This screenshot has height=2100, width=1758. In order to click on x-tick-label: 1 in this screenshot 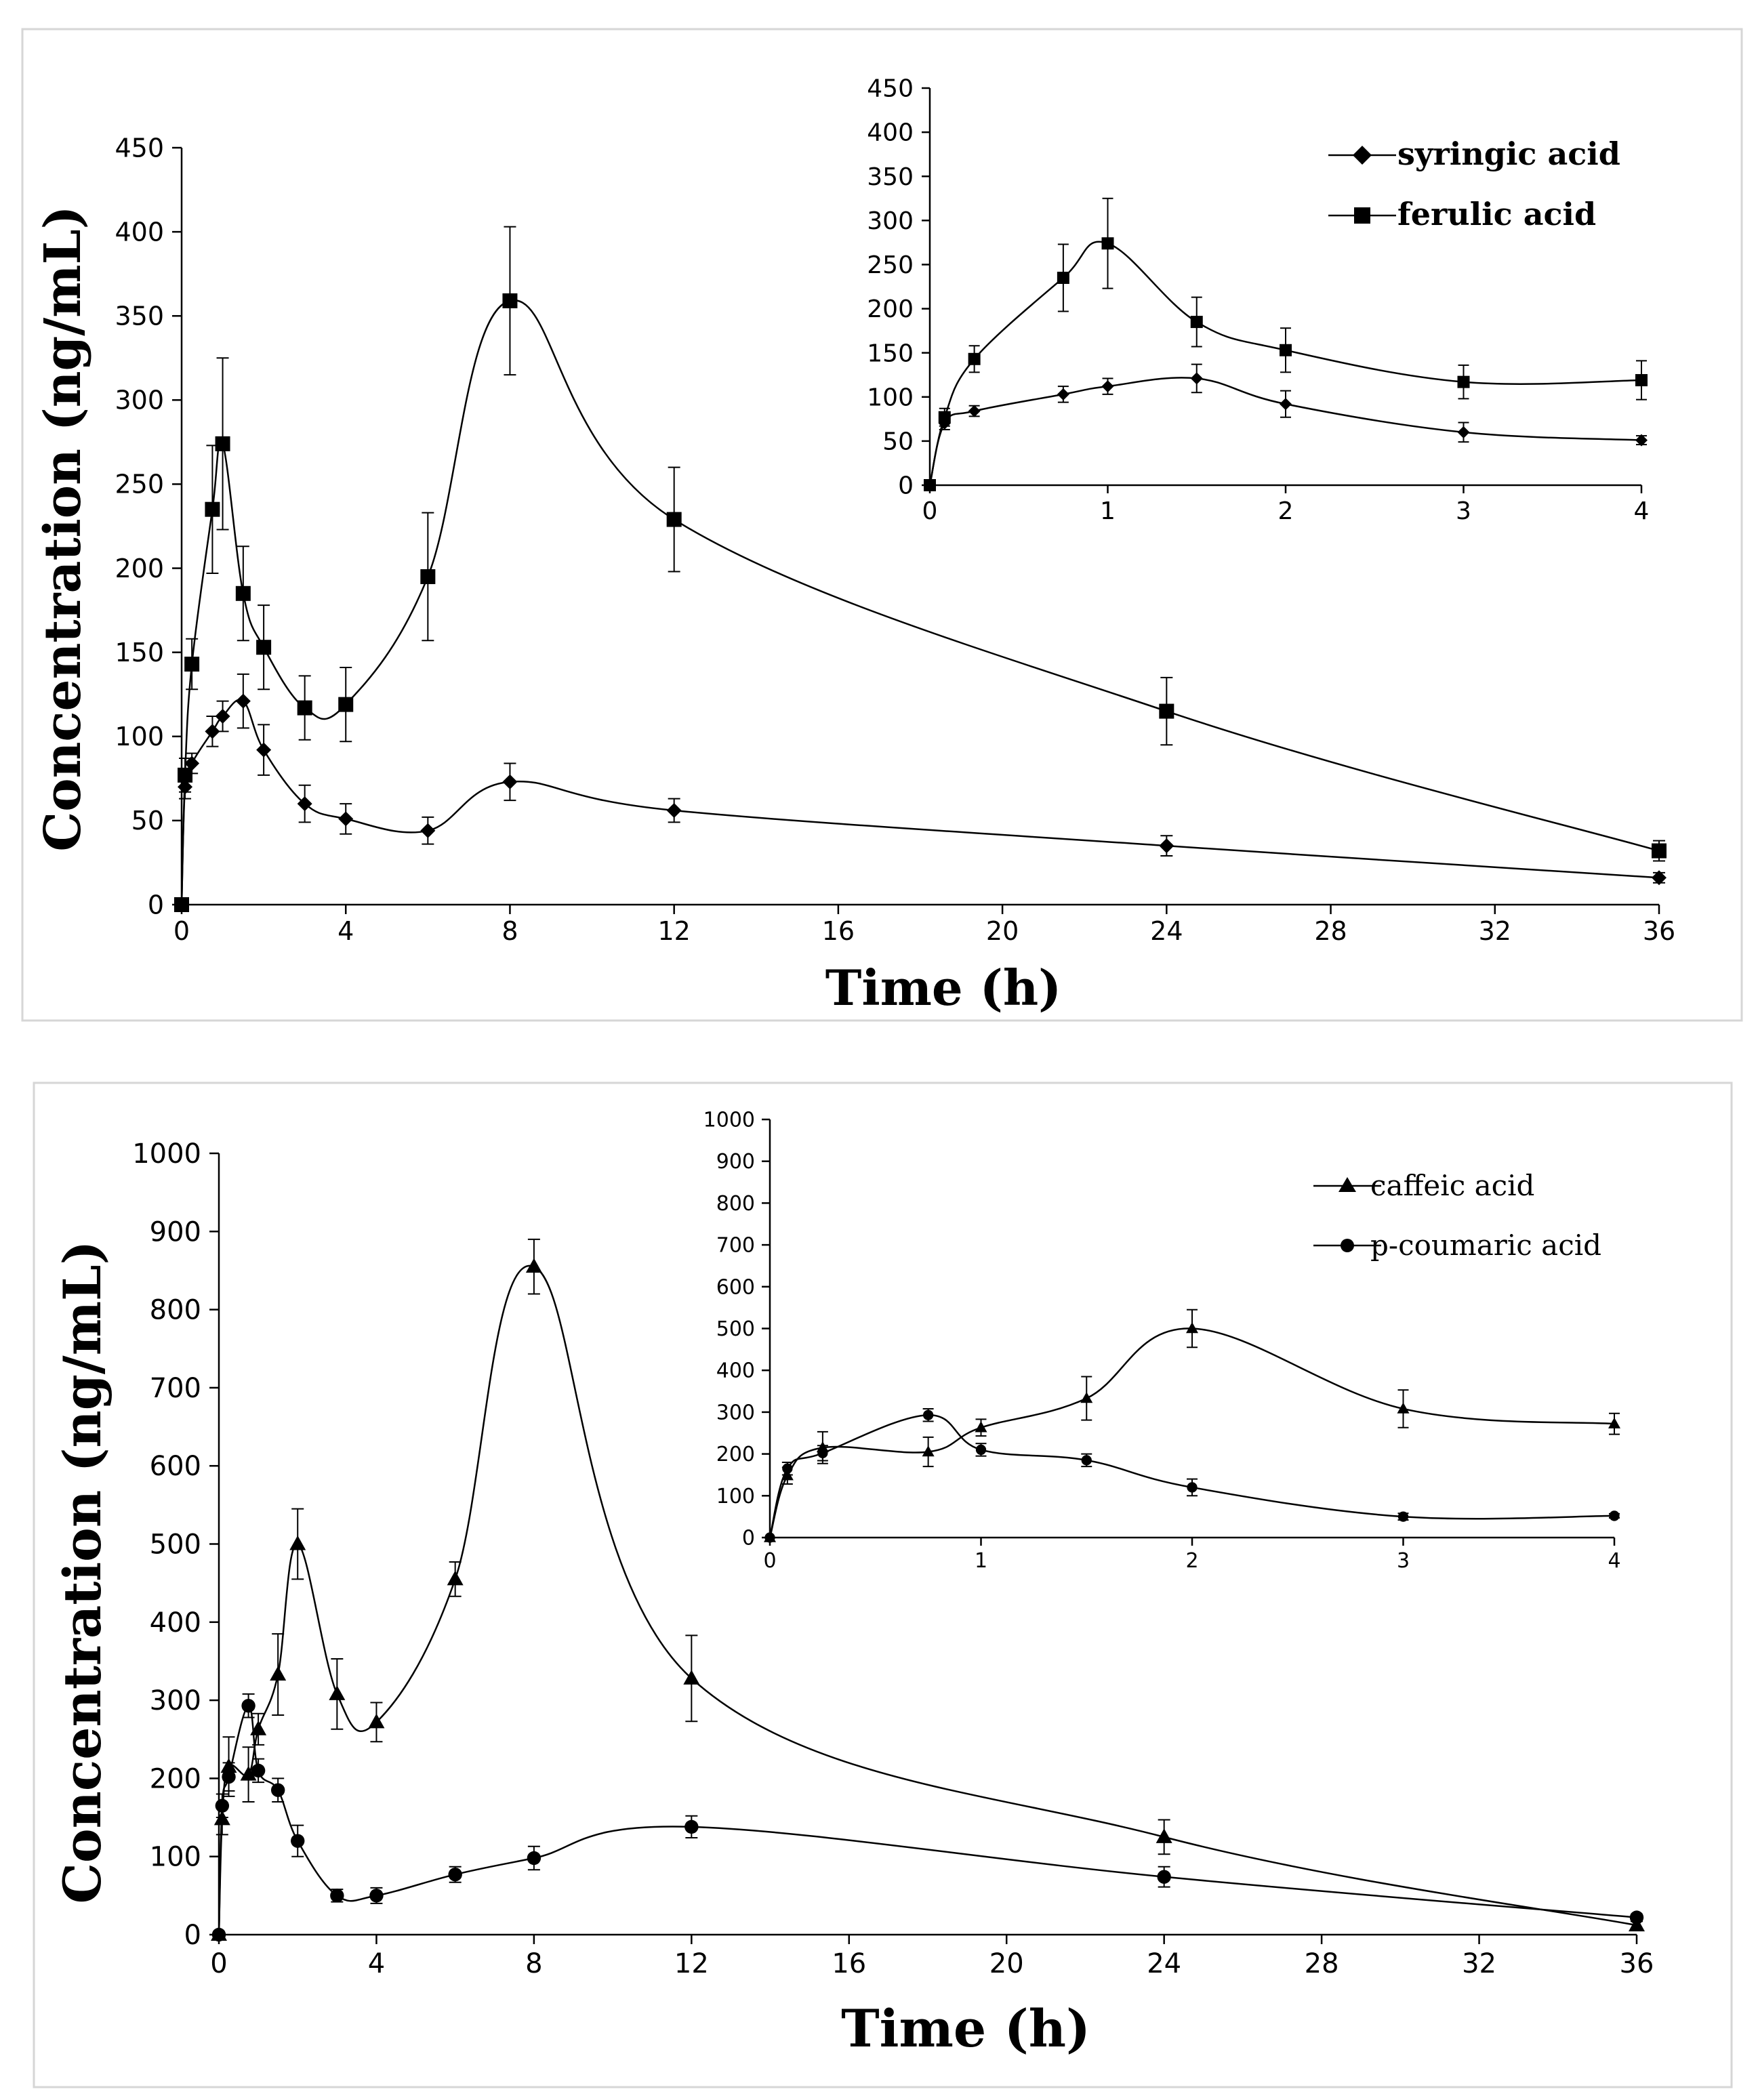, I will do `click(1108, 511)`.